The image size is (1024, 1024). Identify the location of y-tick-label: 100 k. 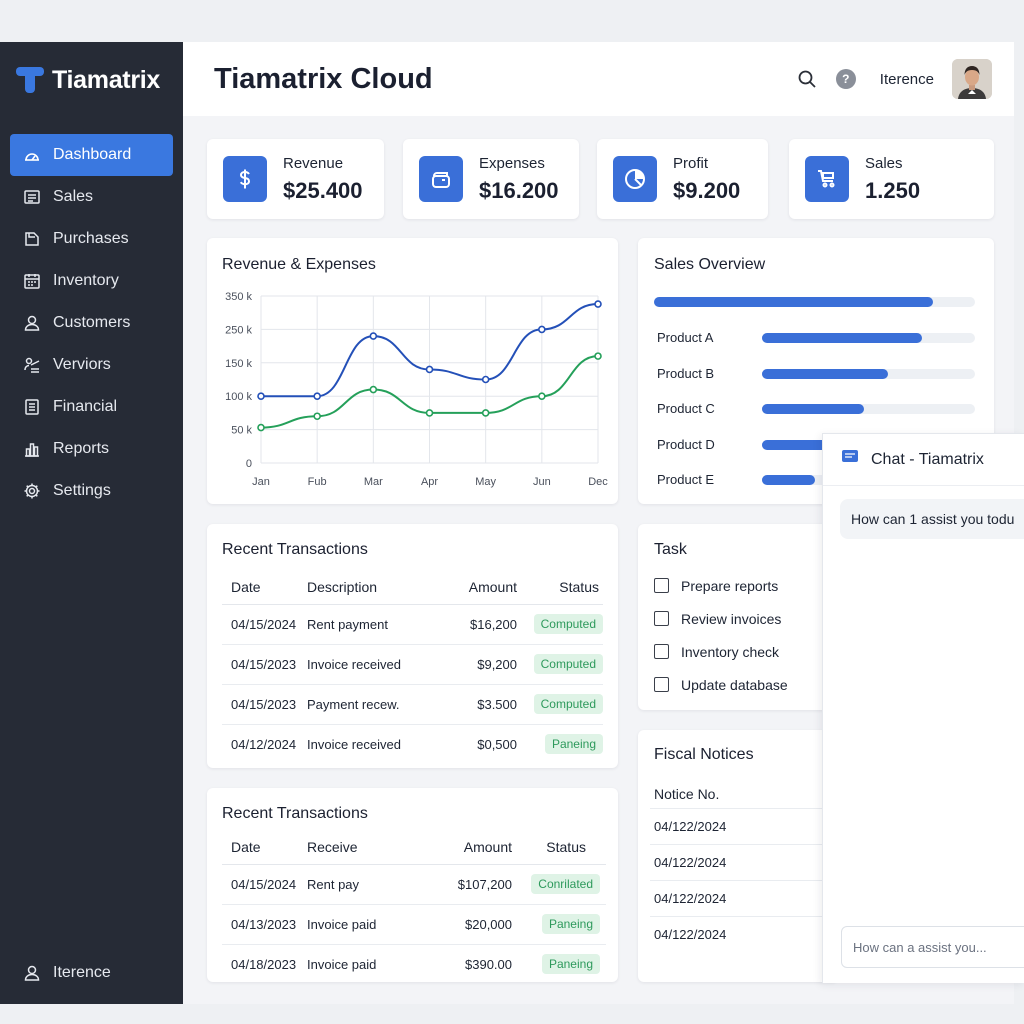
(238, 397).